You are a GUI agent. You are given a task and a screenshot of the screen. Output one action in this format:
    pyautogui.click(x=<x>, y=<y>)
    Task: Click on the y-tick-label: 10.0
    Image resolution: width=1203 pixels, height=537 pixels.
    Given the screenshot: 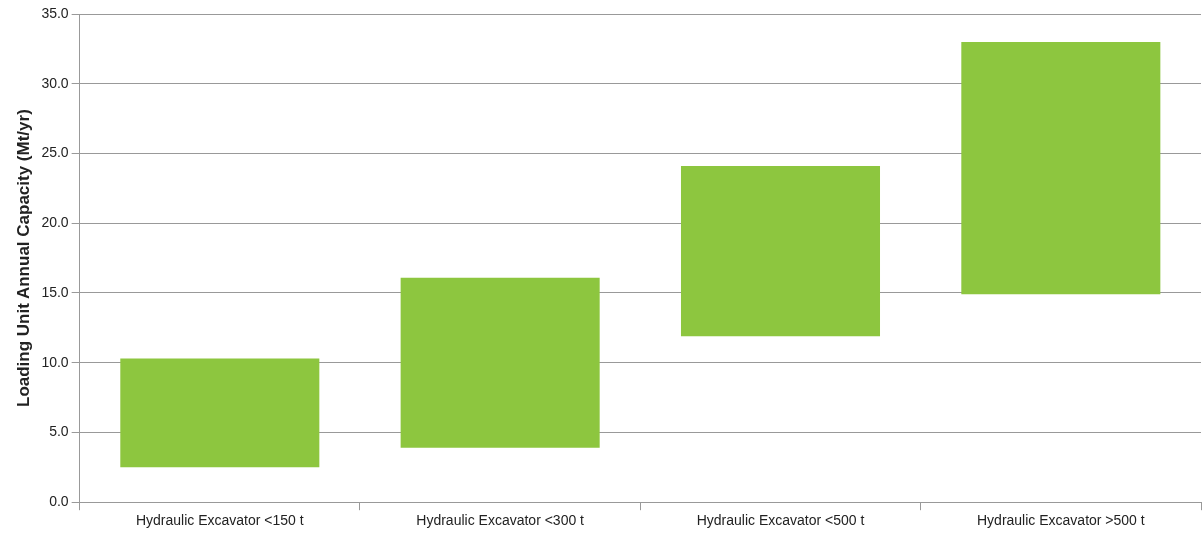 What is the action you would take?
    pyautogui.click(x=55, y=361)
    